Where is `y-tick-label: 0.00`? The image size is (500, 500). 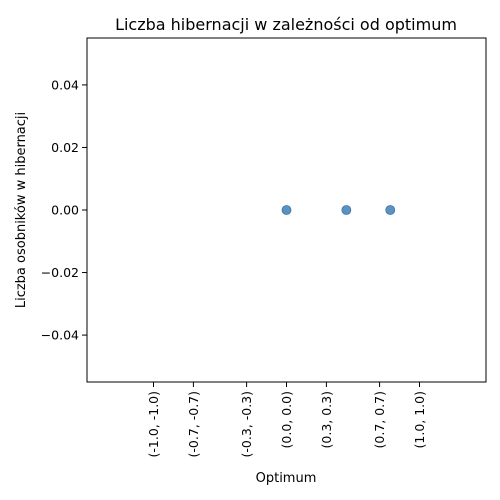
y-tick-label: 0.00 is located at coordinates (65, 210).